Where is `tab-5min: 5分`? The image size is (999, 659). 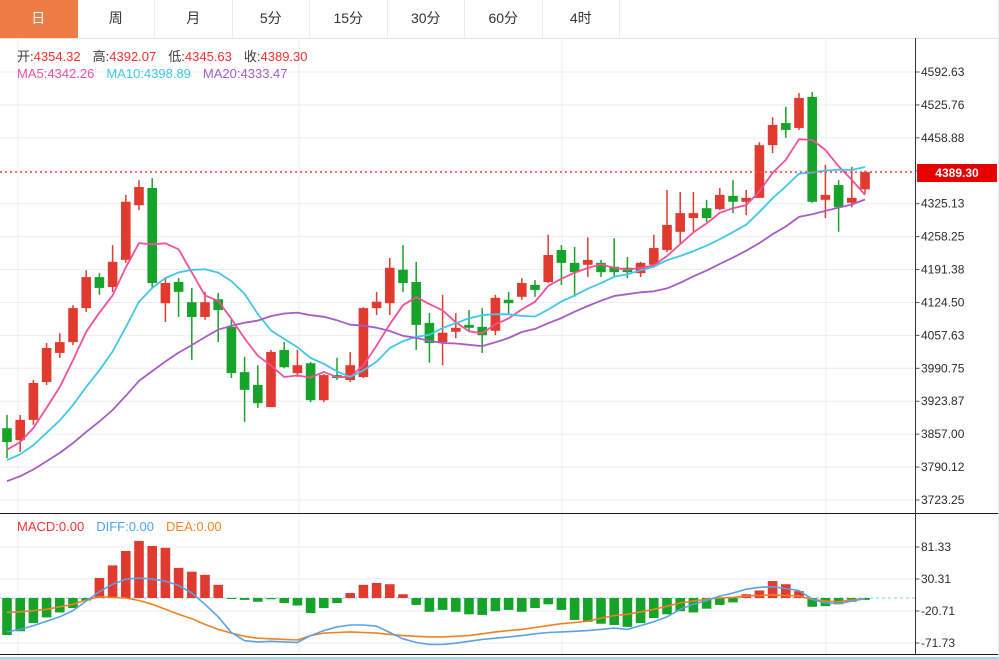 tab-5min: 5分 is located at coordinates (271, 19).